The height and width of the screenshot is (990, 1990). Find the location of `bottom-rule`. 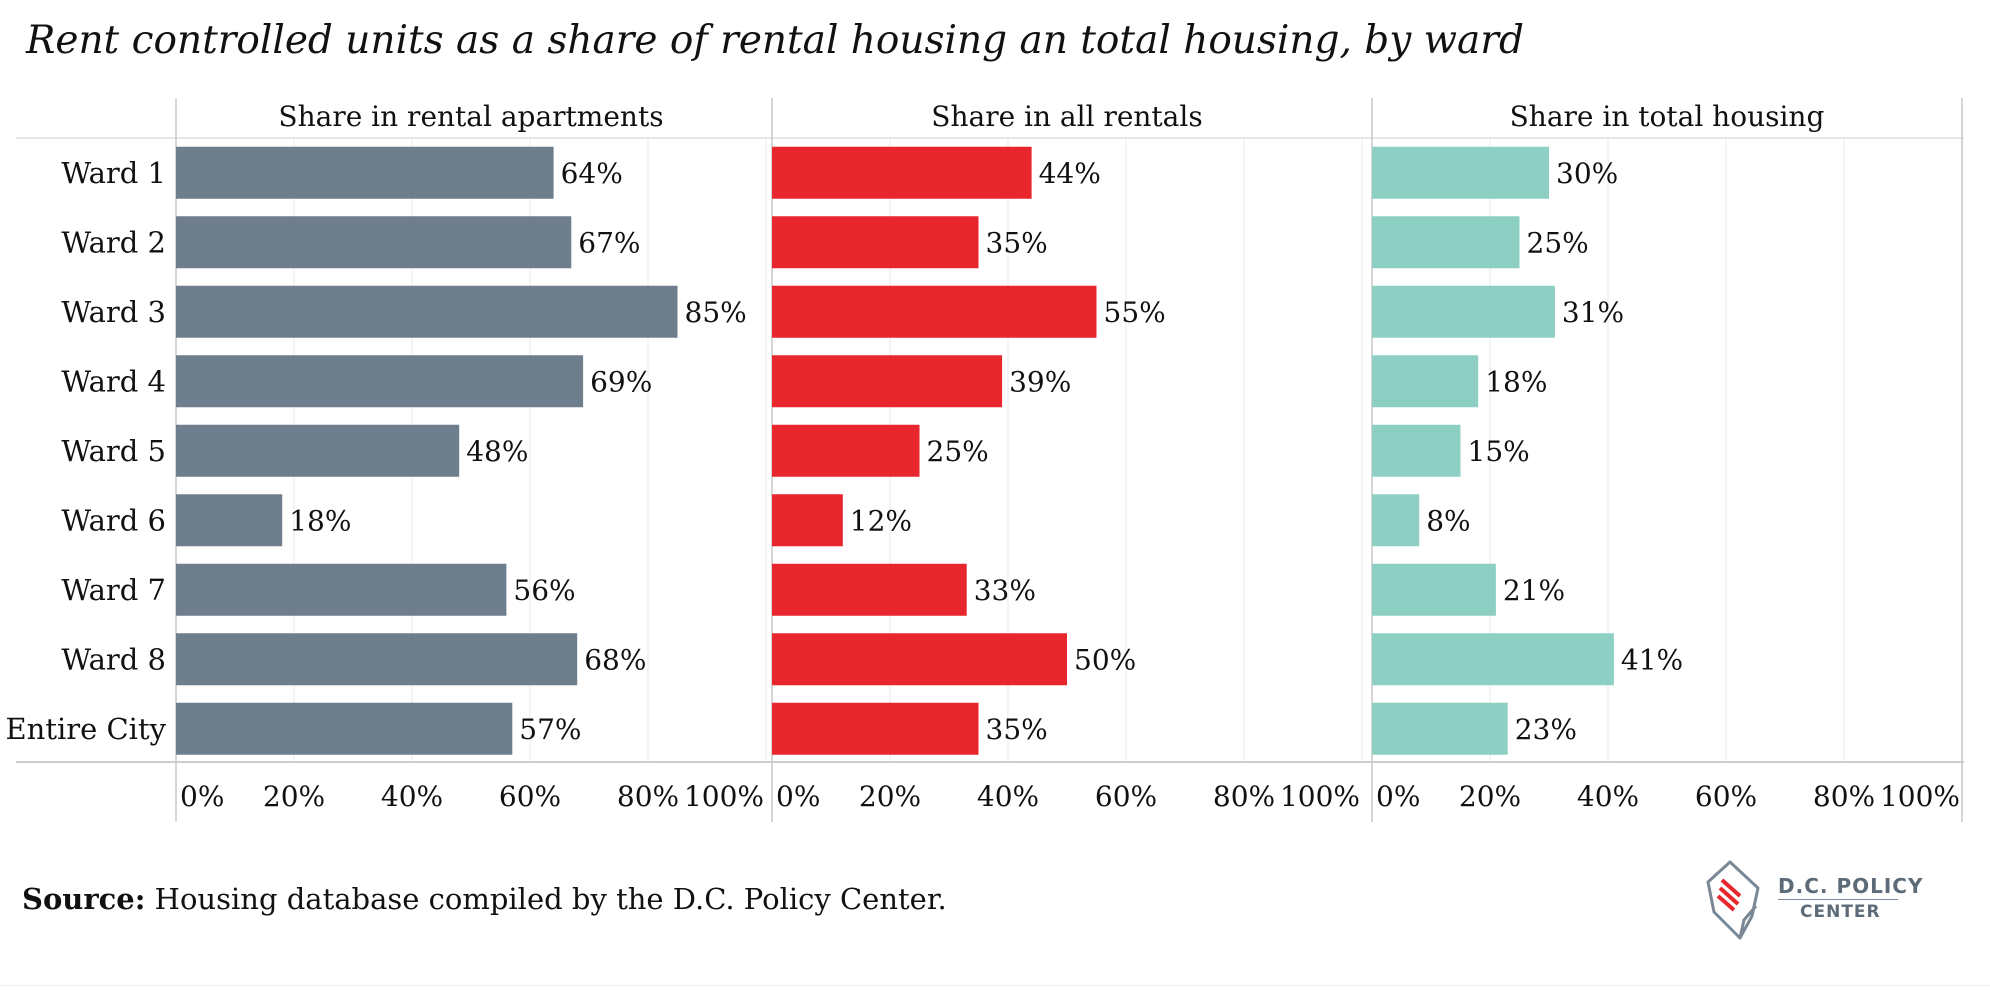

bottom-rule is located at coordinates (995, 985).